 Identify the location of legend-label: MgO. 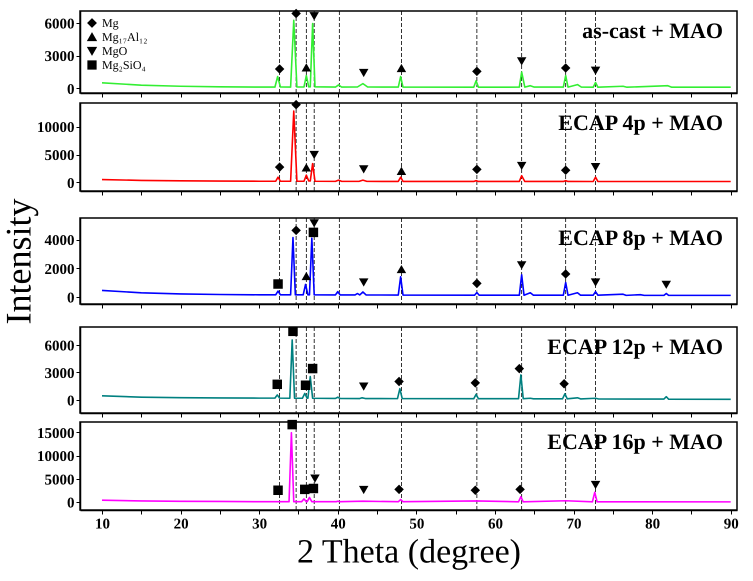
(115, 51).